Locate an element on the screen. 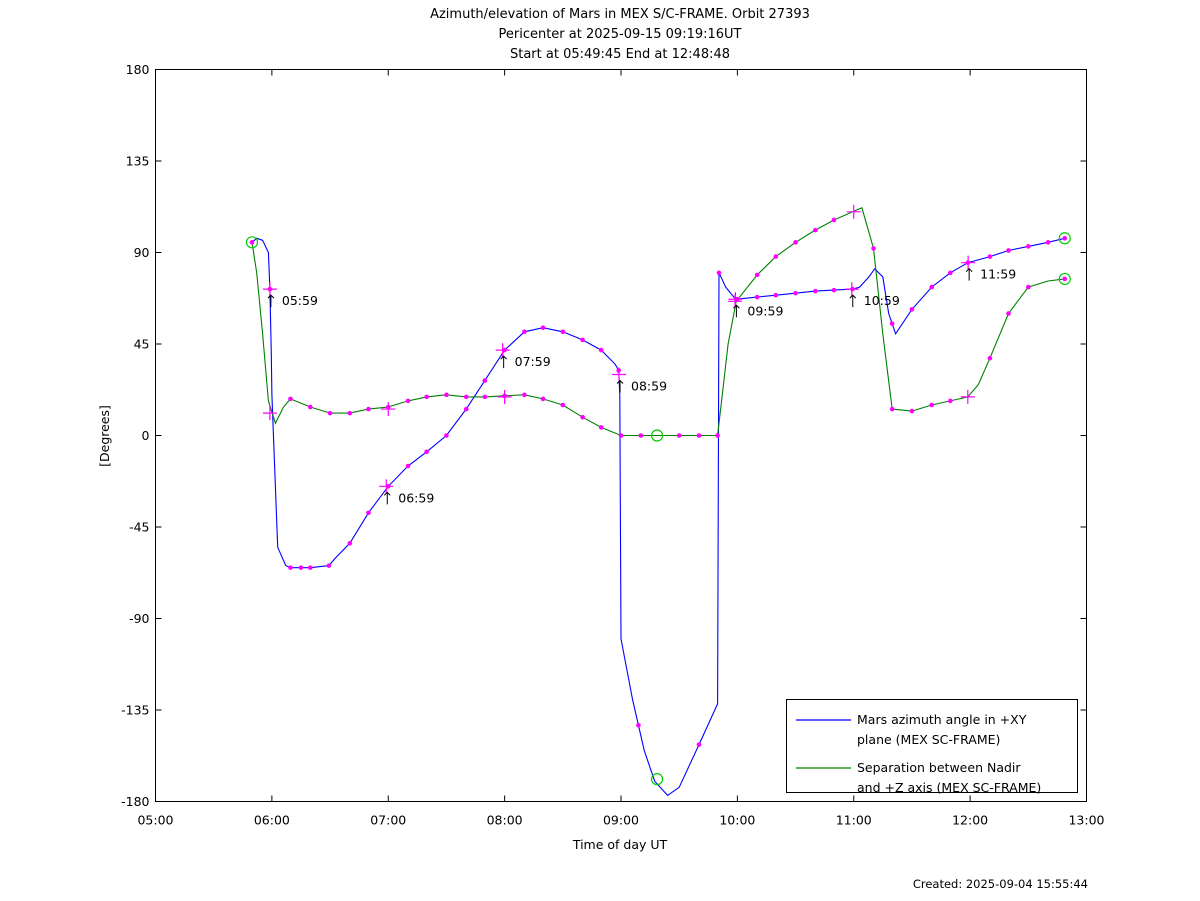 The height and width of the screenshot is (901, 1200). hour-label: 05:59 is located at coordinates (300, 300).